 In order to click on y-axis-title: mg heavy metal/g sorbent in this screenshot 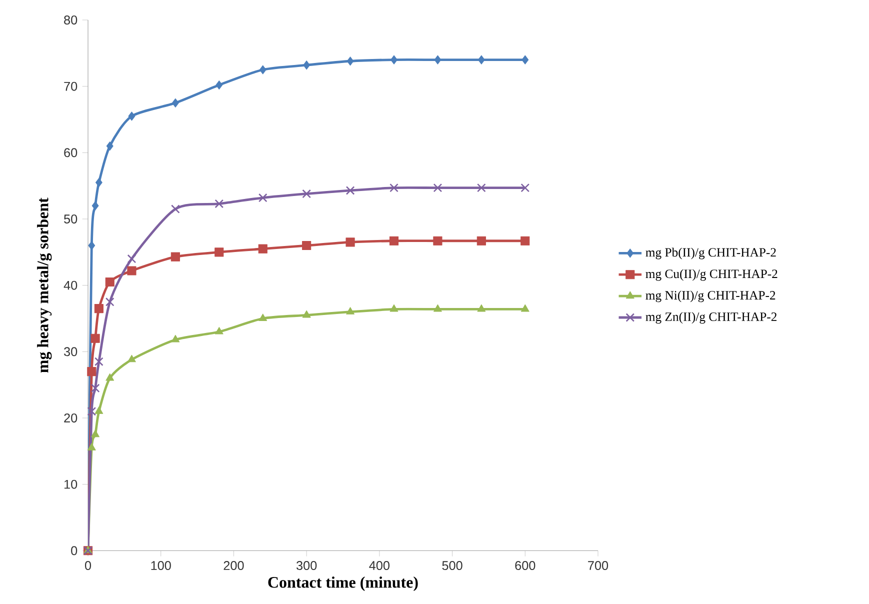, I will do `click(44, 285)`.